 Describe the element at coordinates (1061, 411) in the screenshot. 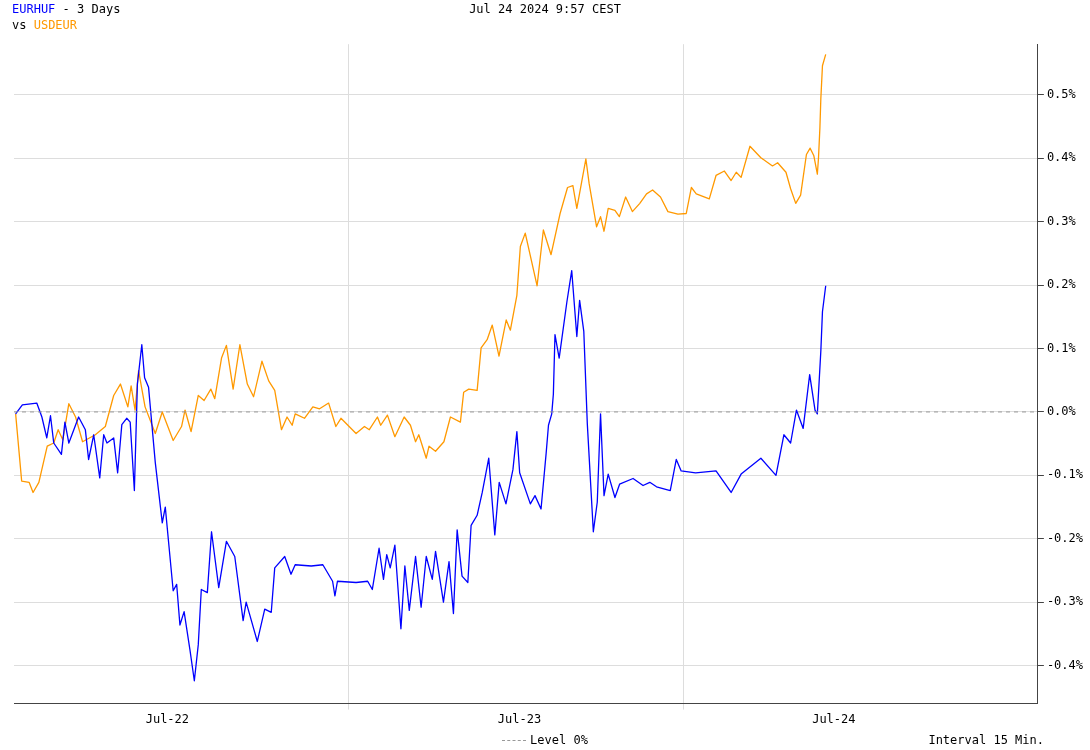

I see `y-tick-label: 0.0%` at that location.